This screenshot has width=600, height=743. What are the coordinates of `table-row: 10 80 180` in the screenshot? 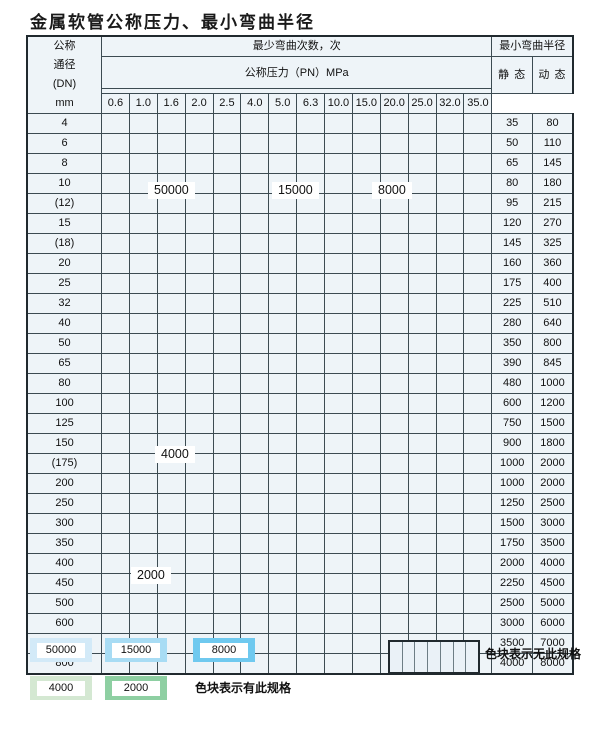 It's located at (300, 183).